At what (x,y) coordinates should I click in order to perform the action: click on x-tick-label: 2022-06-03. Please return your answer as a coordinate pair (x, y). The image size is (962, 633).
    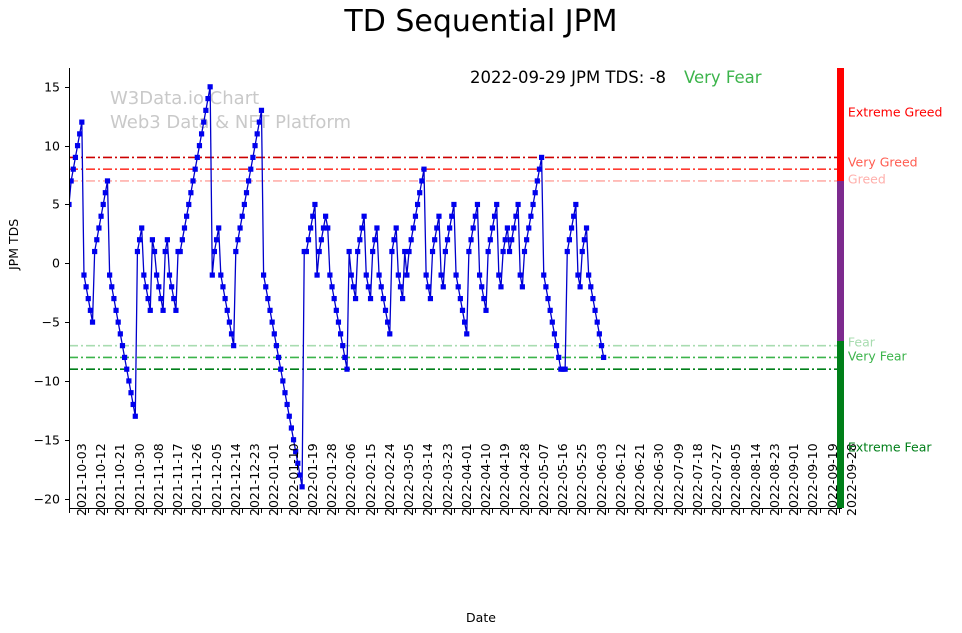
    Looking at the image, I should click on (601, 479).